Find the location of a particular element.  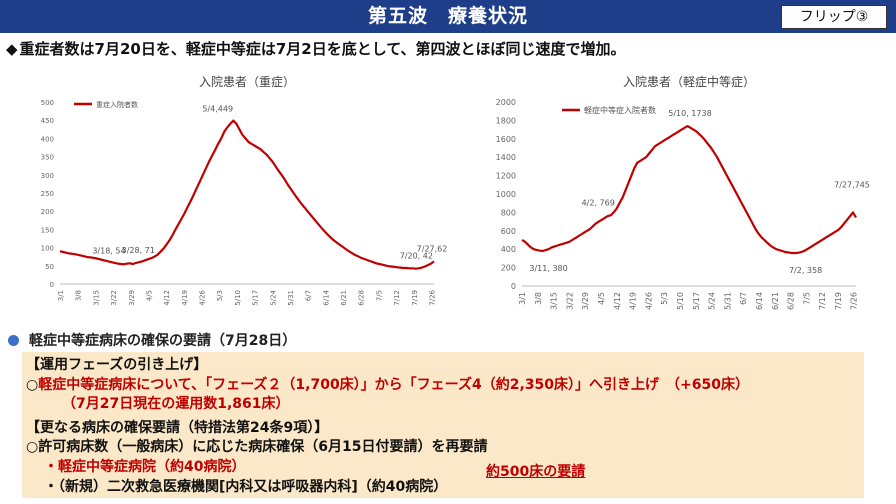

section-title: 軽症中等症病床の確保の要請（7月28日） is located at coordinates (152, 340).